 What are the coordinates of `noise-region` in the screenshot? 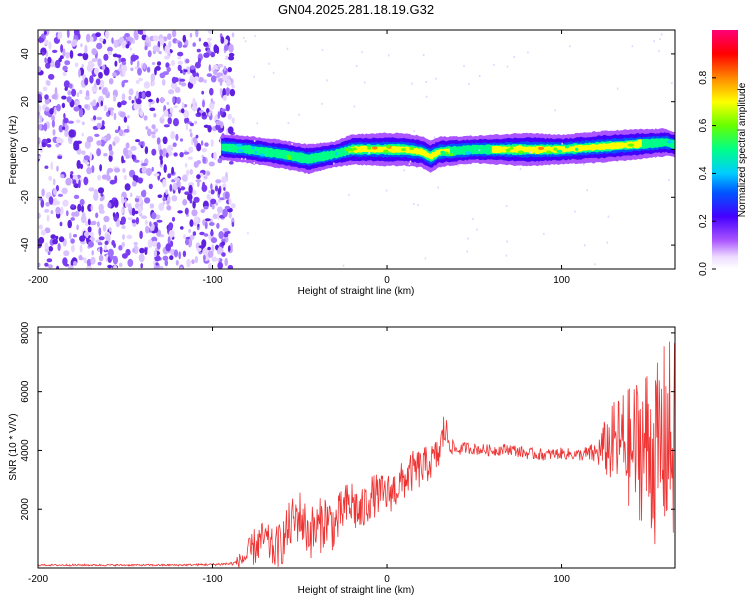 It's located at (137, 149).